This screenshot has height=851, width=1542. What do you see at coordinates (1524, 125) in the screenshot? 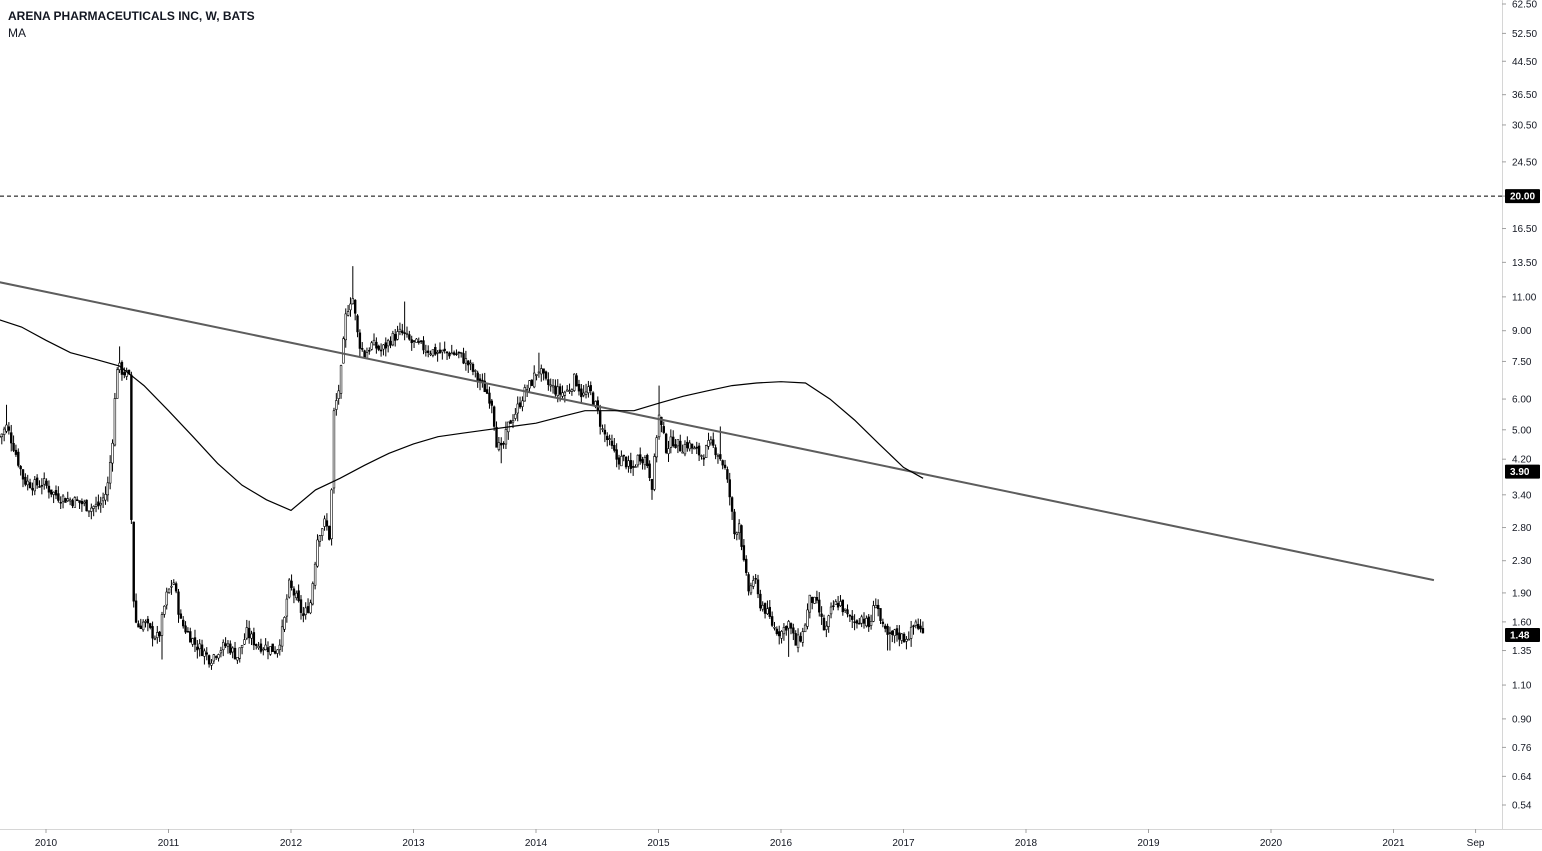
I see `y-tick-label: 30.50` at bounding box center [1524, 125].